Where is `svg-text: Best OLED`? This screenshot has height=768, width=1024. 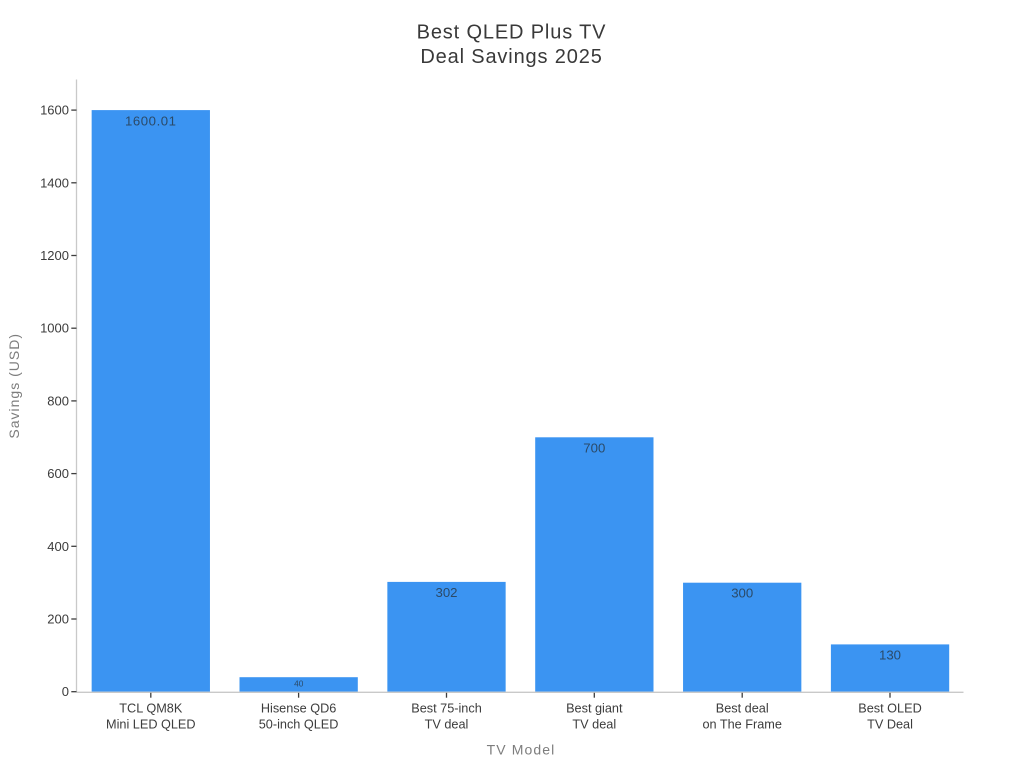
svg-text: Best OLED is located at coordinates (889, 709).